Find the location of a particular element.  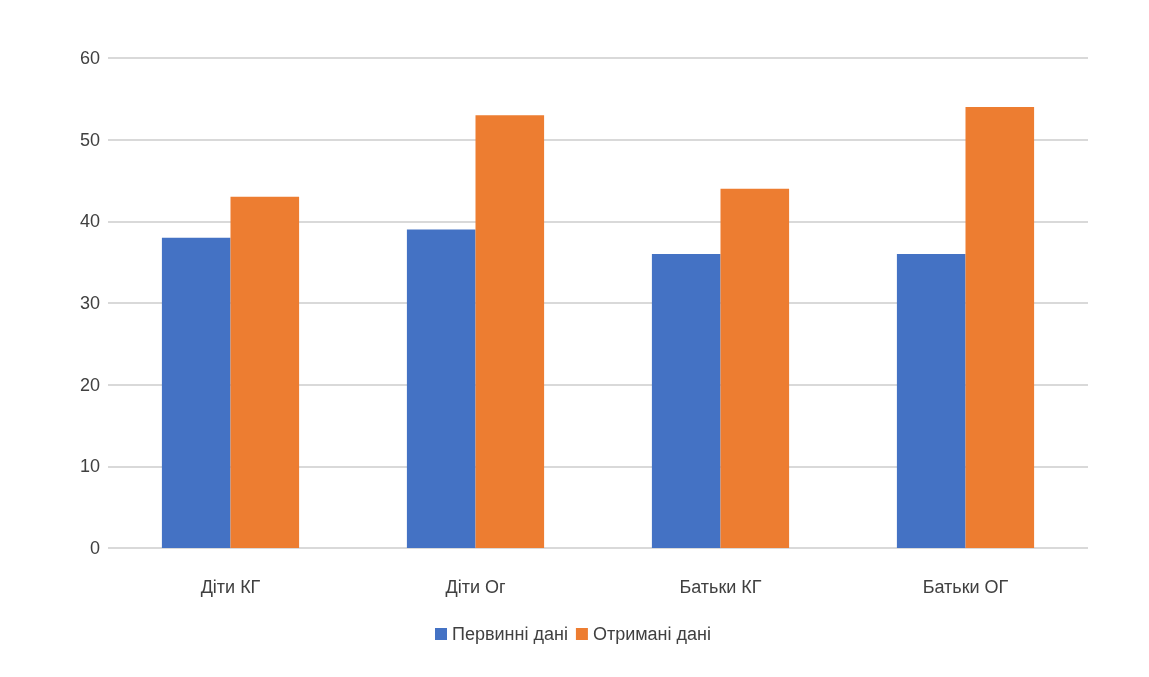

y-tick-label: 60 is located at coordinates (89, 58).